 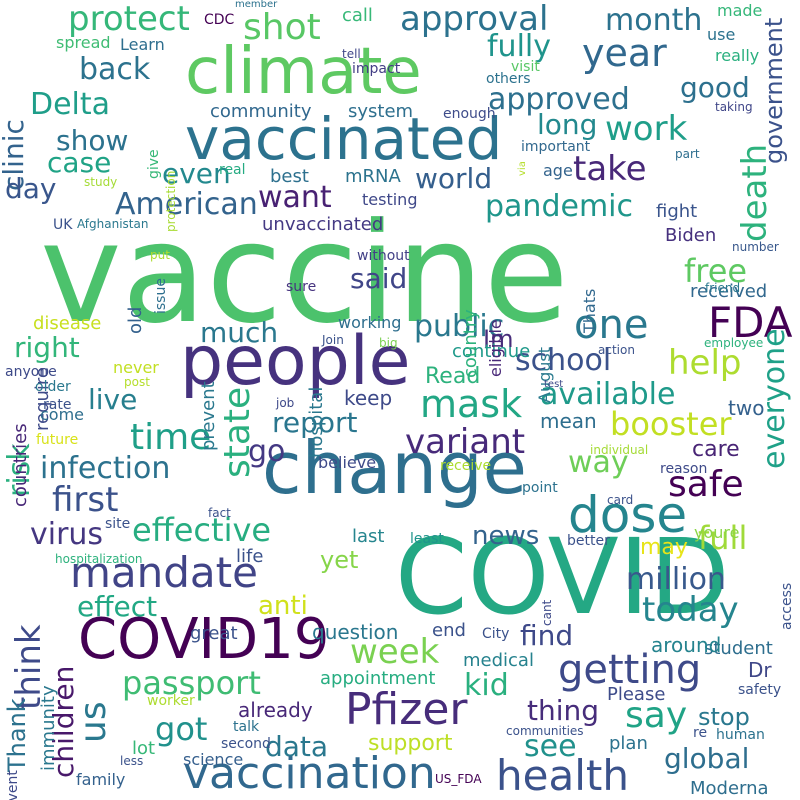 I want to click on word-show: show, so click(x=92, y=140).